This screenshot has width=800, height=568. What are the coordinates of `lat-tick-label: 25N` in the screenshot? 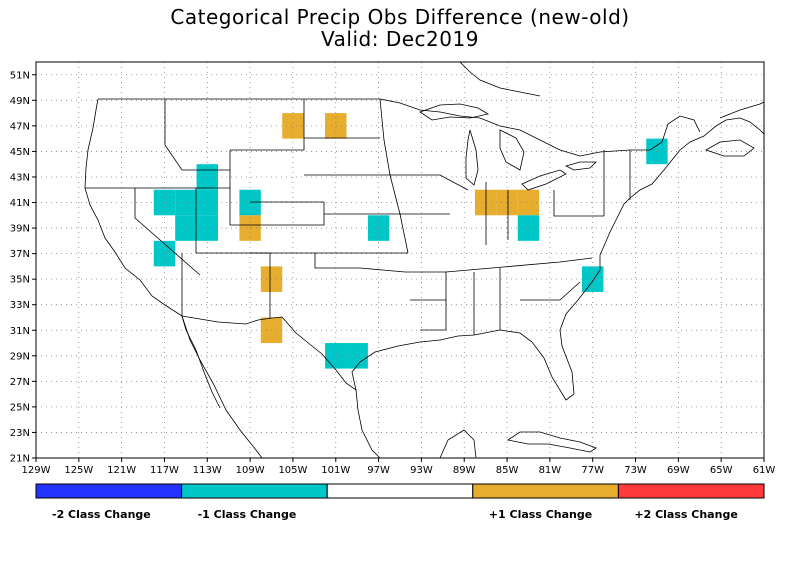 It's located at (20, 407).